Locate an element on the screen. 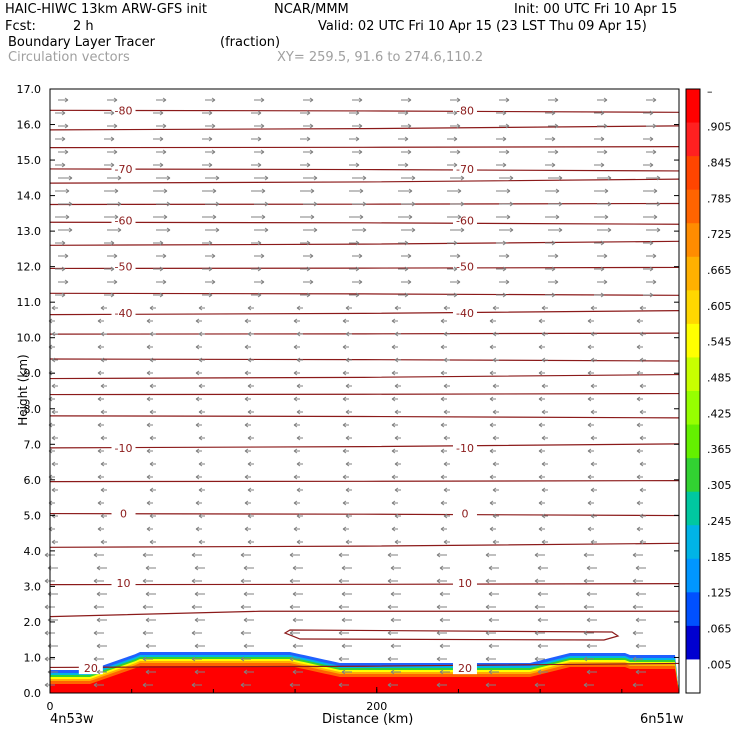 This screenshot has height=740, width=740. y-tick-label-10.0: 10.0 is located at coordinates (29, 338).